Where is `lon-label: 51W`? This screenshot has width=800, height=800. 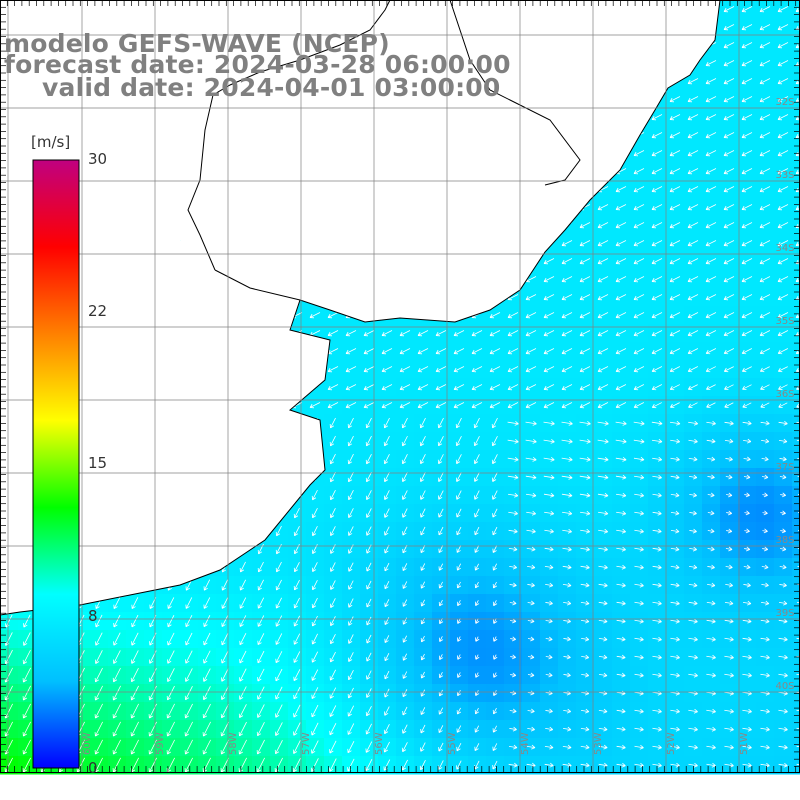
lon-label: 51W is located at coordinates (744, 743).